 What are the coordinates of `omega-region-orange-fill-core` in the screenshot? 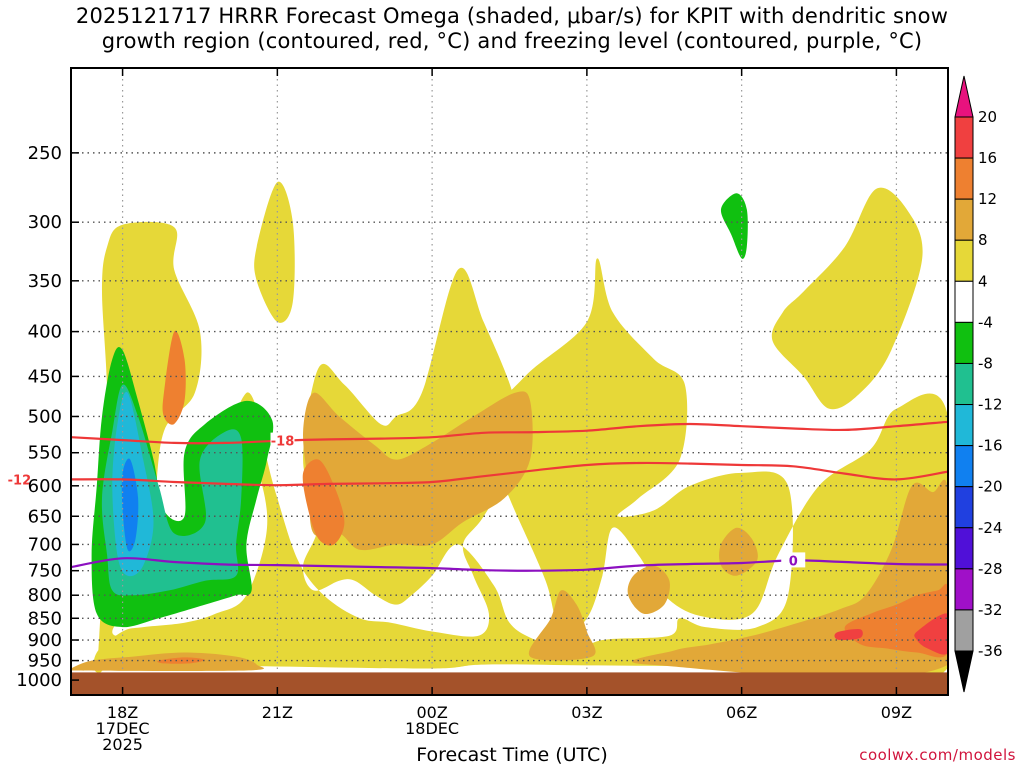 It's located at (418, 471).